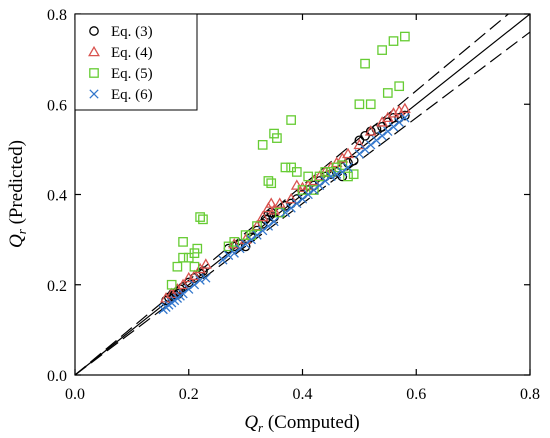  I want to click on legend-label: Eq. (6), so click(132, 95).